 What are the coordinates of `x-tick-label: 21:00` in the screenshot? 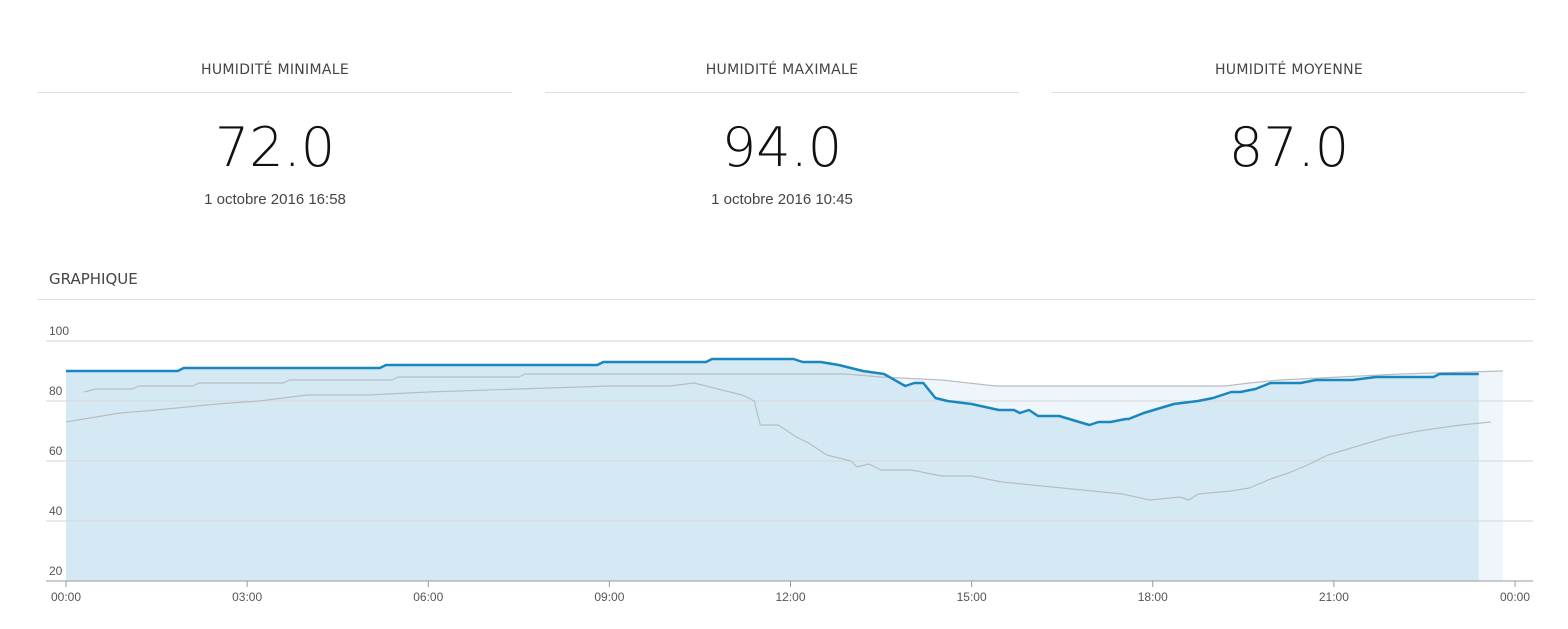 It's located at (1334, 597).